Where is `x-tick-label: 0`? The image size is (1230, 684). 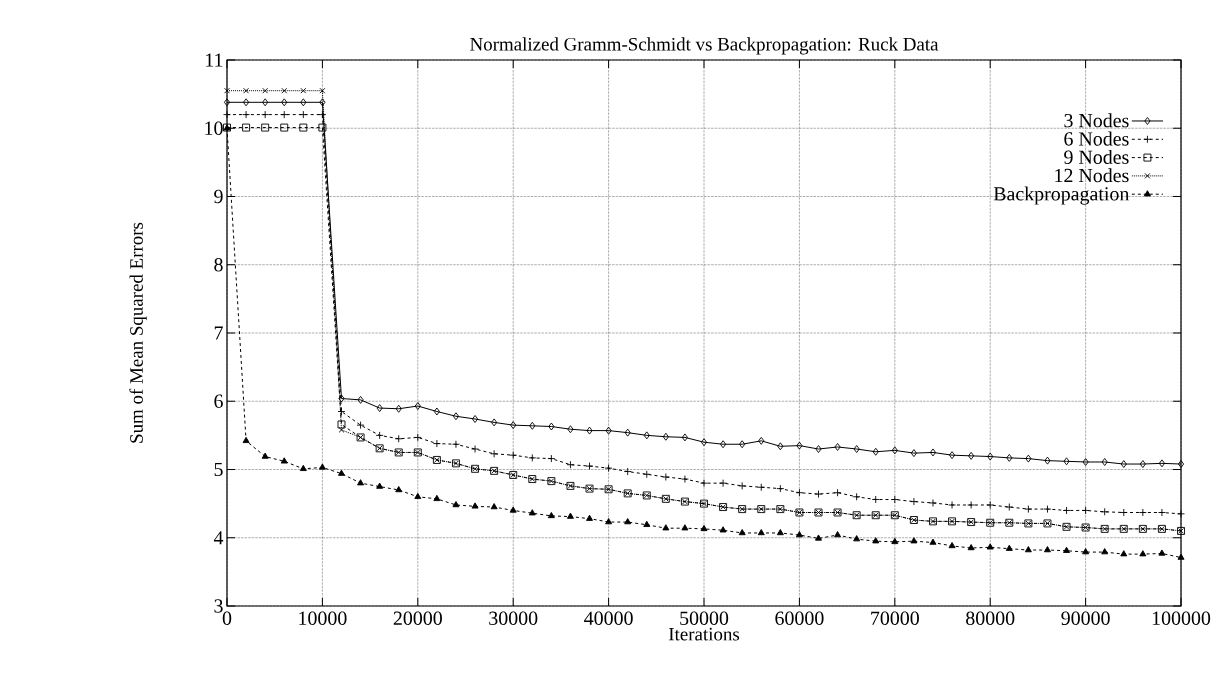 x-tick-label: 0 is located at coordinates (227, 618).